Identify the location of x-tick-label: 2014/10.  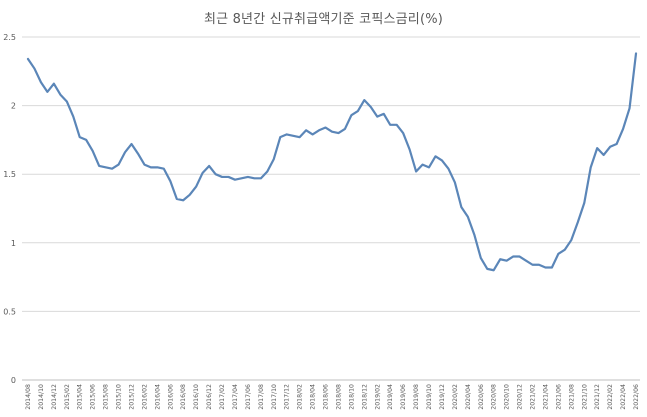
(41, 397).